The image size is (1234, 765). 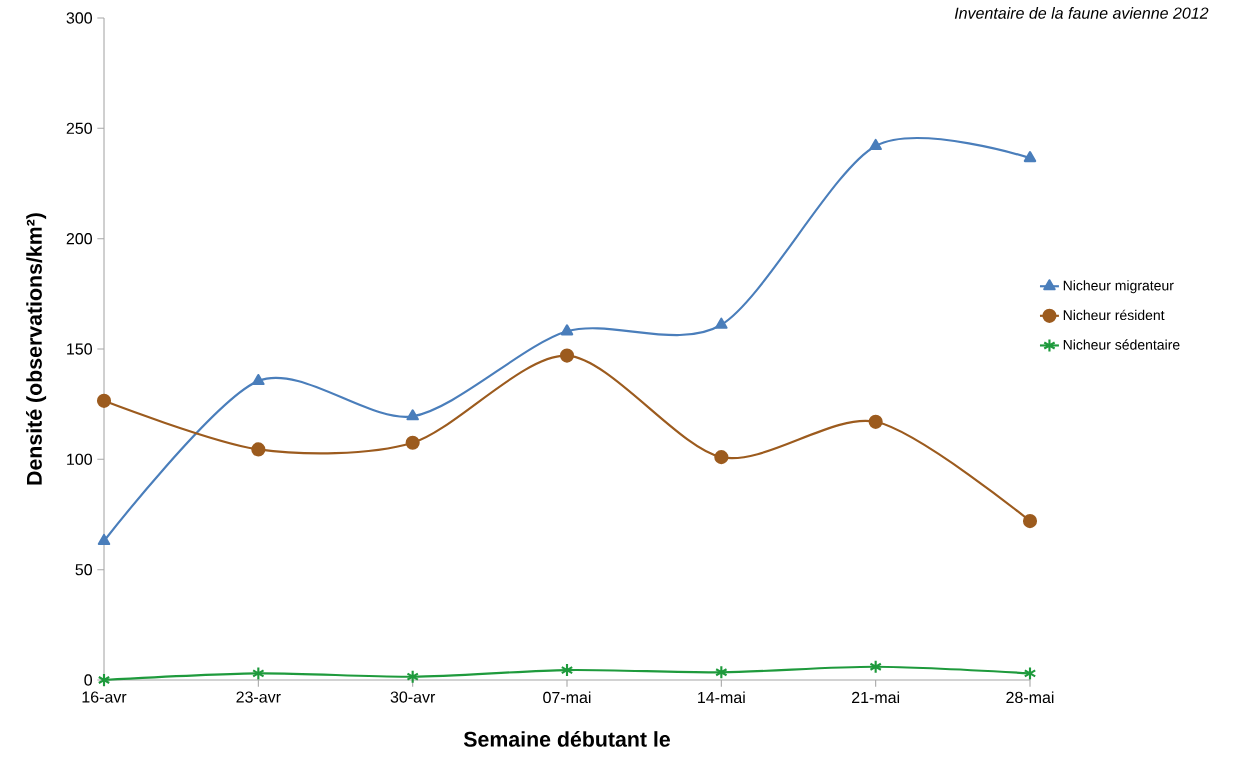 What do you see at coordinates (1118, 287) in the screenshot?
I see `legend-label: Nicheur migrateur` at bounding box center [1118, 287].